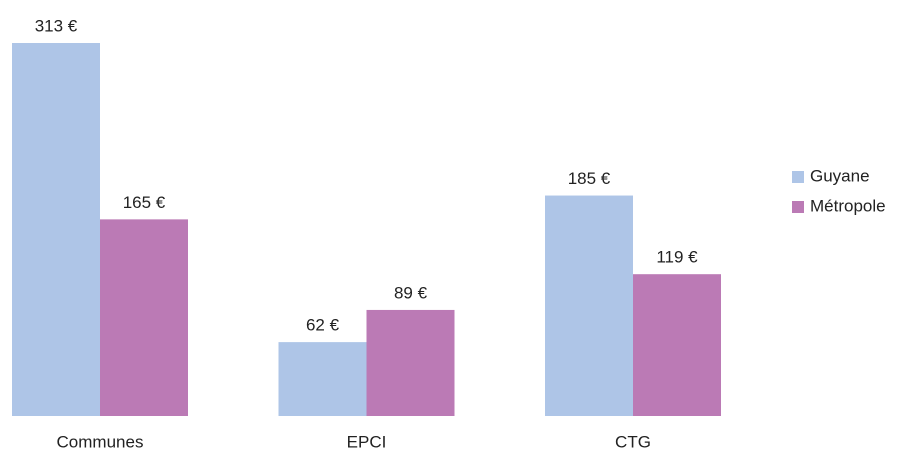 The image size is (906, 453). What do you see at coordinates (840, 175) in the screenshot?
I see `legend-label: Guyane` at bounding box center [840, 175].